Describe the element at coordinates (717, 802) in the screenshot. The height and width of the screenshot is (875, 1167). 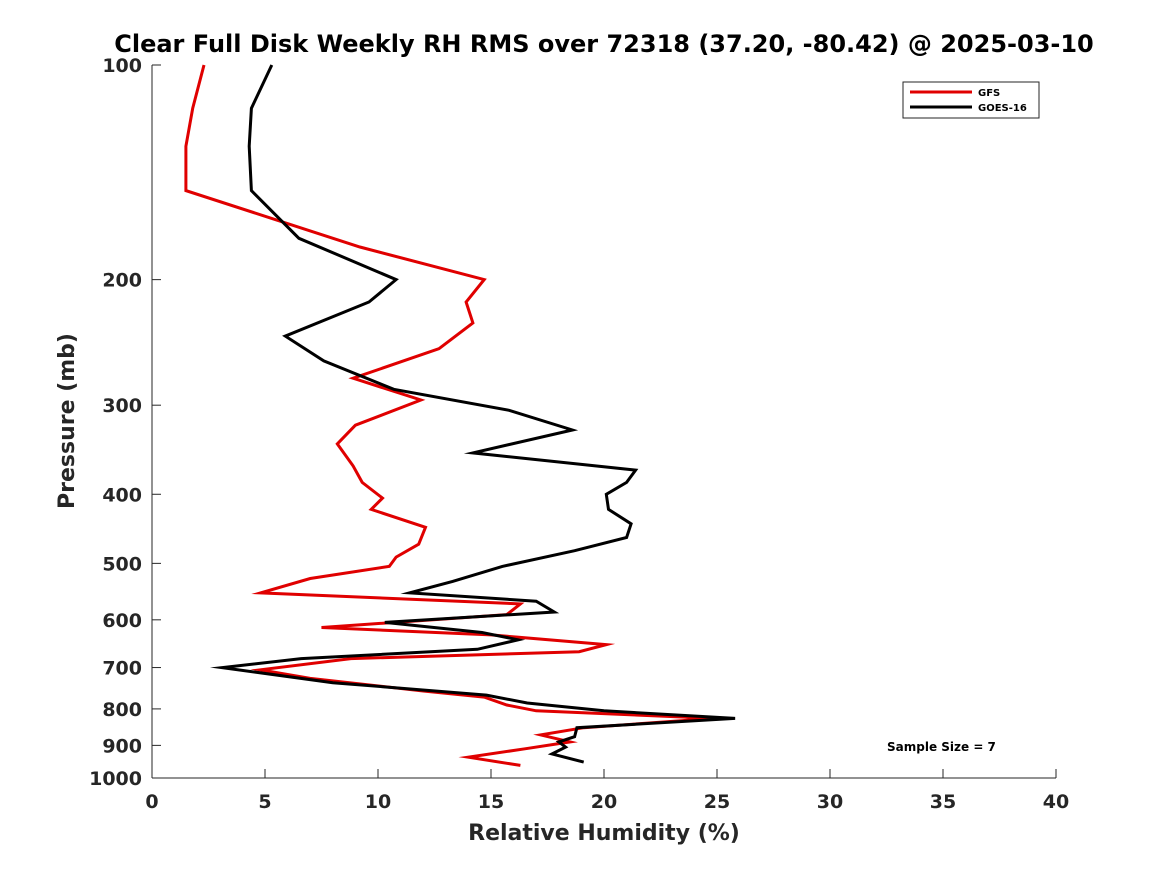
I see `x-tick-label: 25` at that location.